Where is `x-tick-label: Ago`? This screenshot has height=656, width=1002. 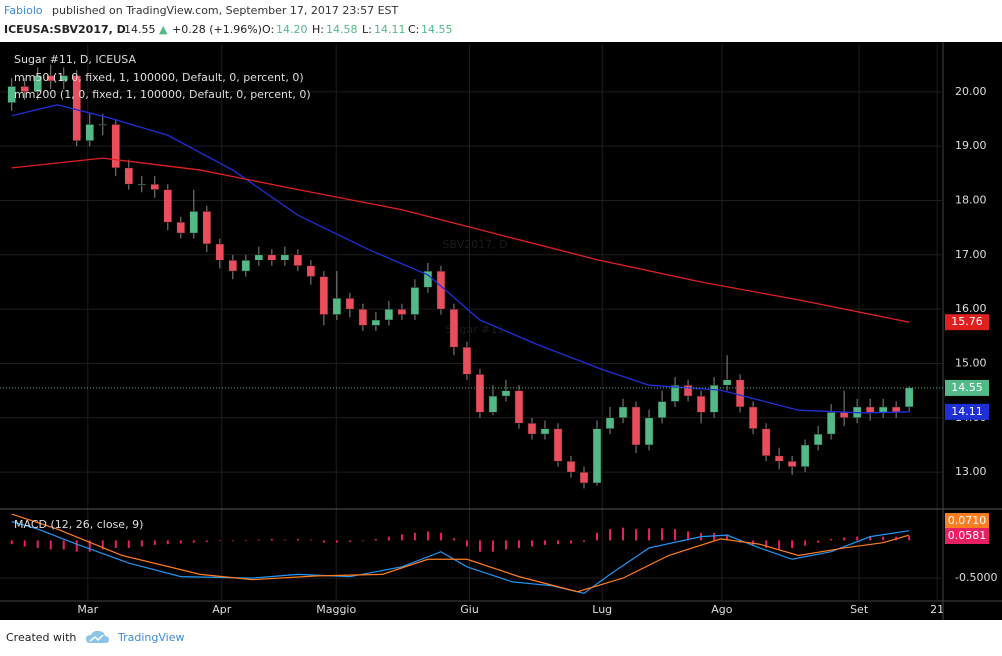
x-tick-label: Ago is located at coordinates (722, 609).